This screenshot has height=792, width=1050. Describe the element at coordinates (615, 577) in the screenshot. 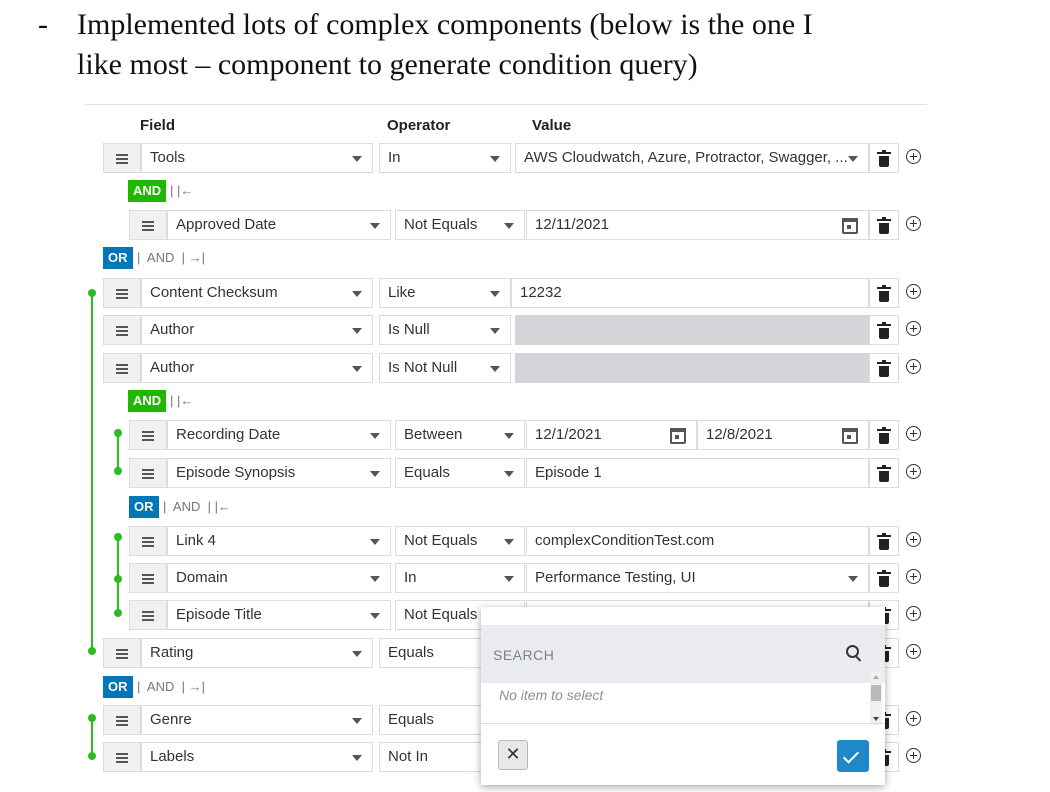

I see `value-text: Performance Testing, UI` at that location.